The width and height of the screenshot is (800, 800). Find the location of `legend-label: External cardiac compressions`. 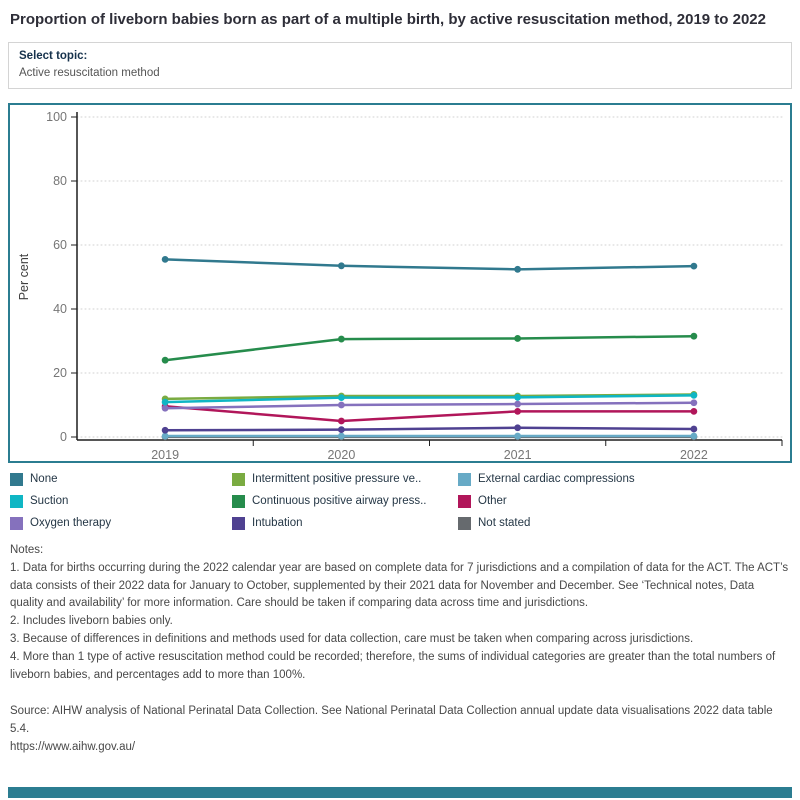

legend-label: External cardiac compressions is located at coordinates (556, 478).